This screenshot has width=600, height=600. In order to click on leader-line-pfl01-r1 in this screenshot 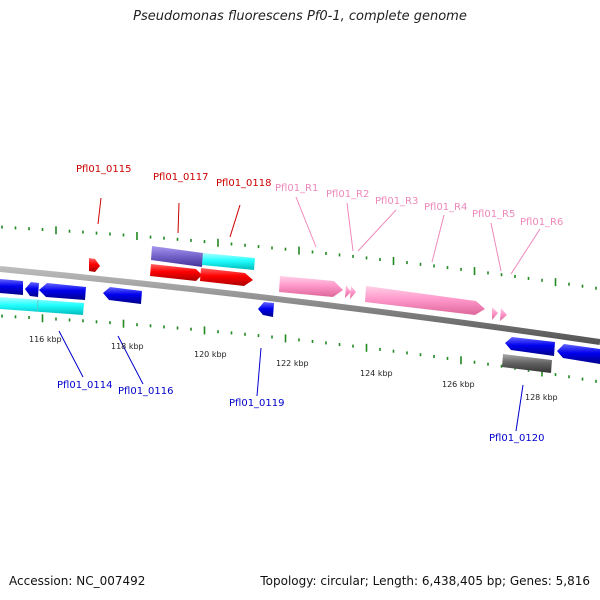, I will do `click(306, 222)`.